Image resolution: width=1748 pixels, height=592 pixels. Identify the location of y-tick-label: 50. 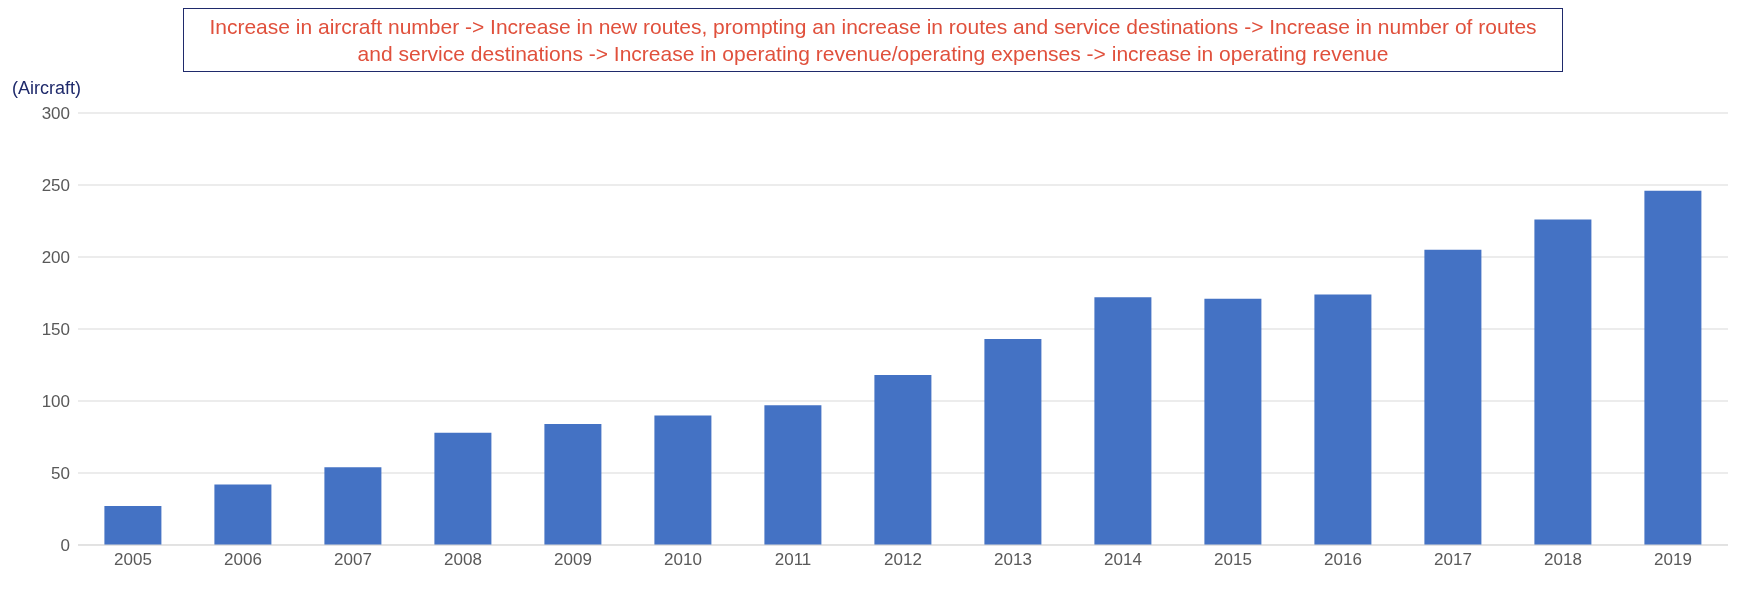
(60, 474).